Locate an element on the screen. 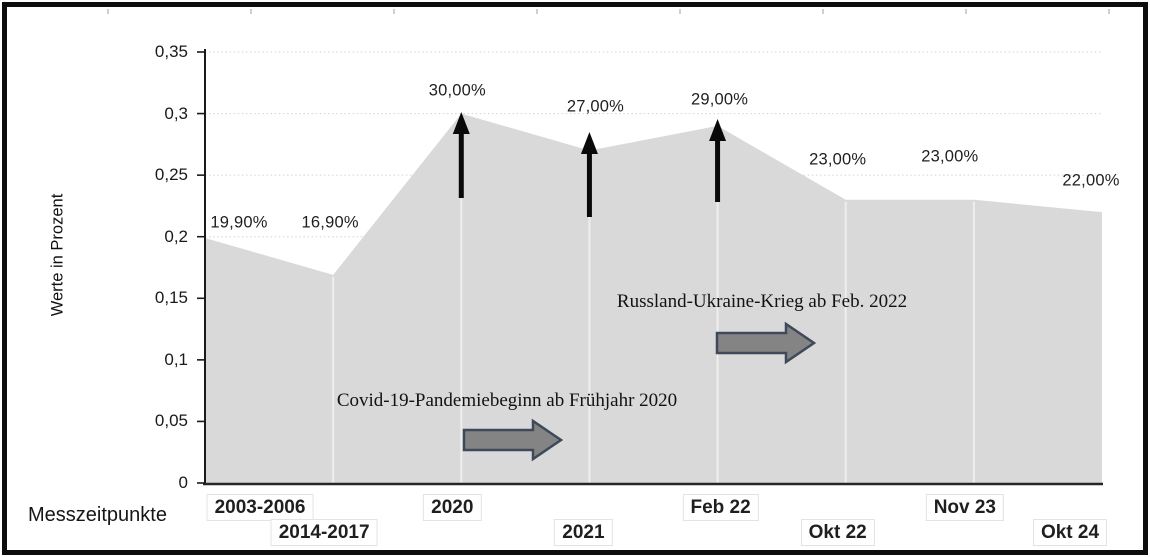  data-label: 22,00% is located at coordinates (1091, 180).